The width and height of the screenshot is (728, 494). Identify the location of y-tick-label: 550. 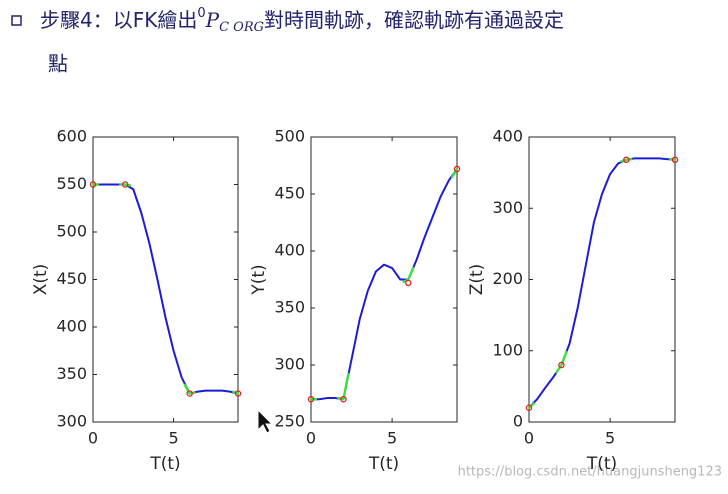
(71, 183).